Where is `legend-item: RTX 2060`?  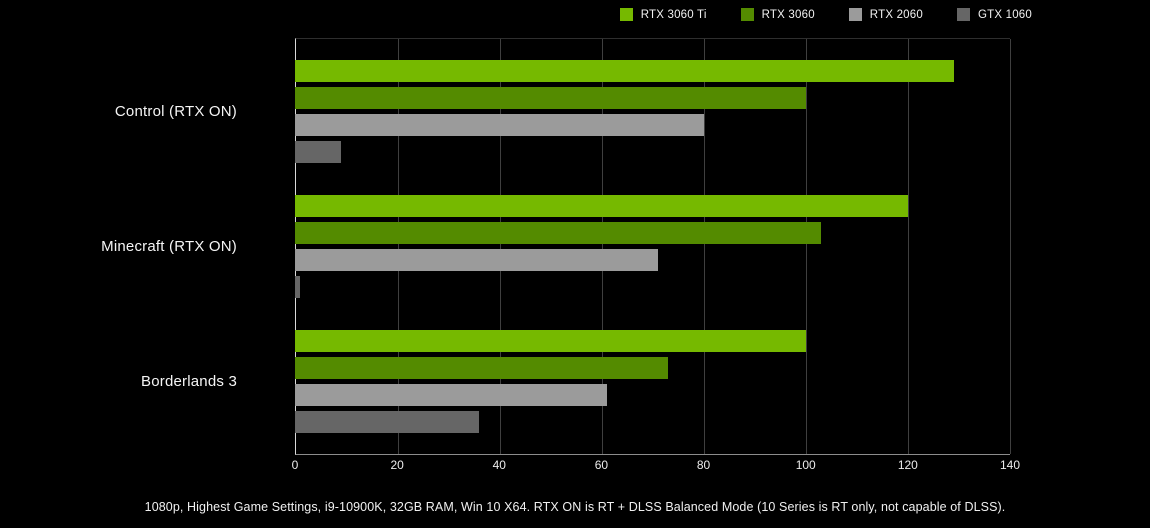 legend-item: RTX 2060 is located at coordinates (885, 14).